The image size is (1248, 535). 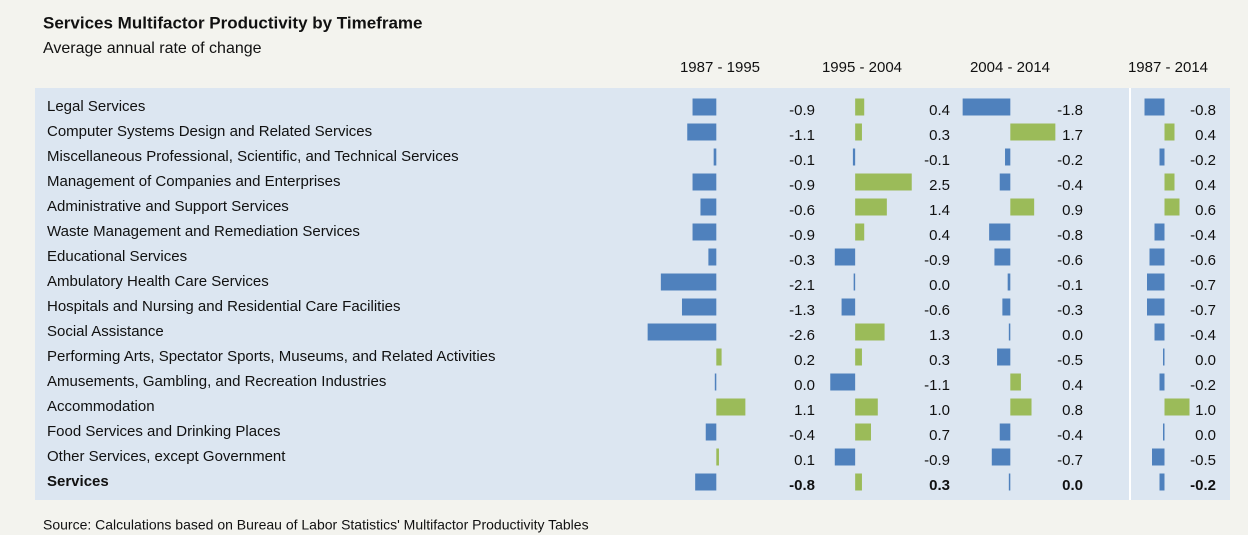 I want to click on value-label: 1.0, so click(x=939, y=410).